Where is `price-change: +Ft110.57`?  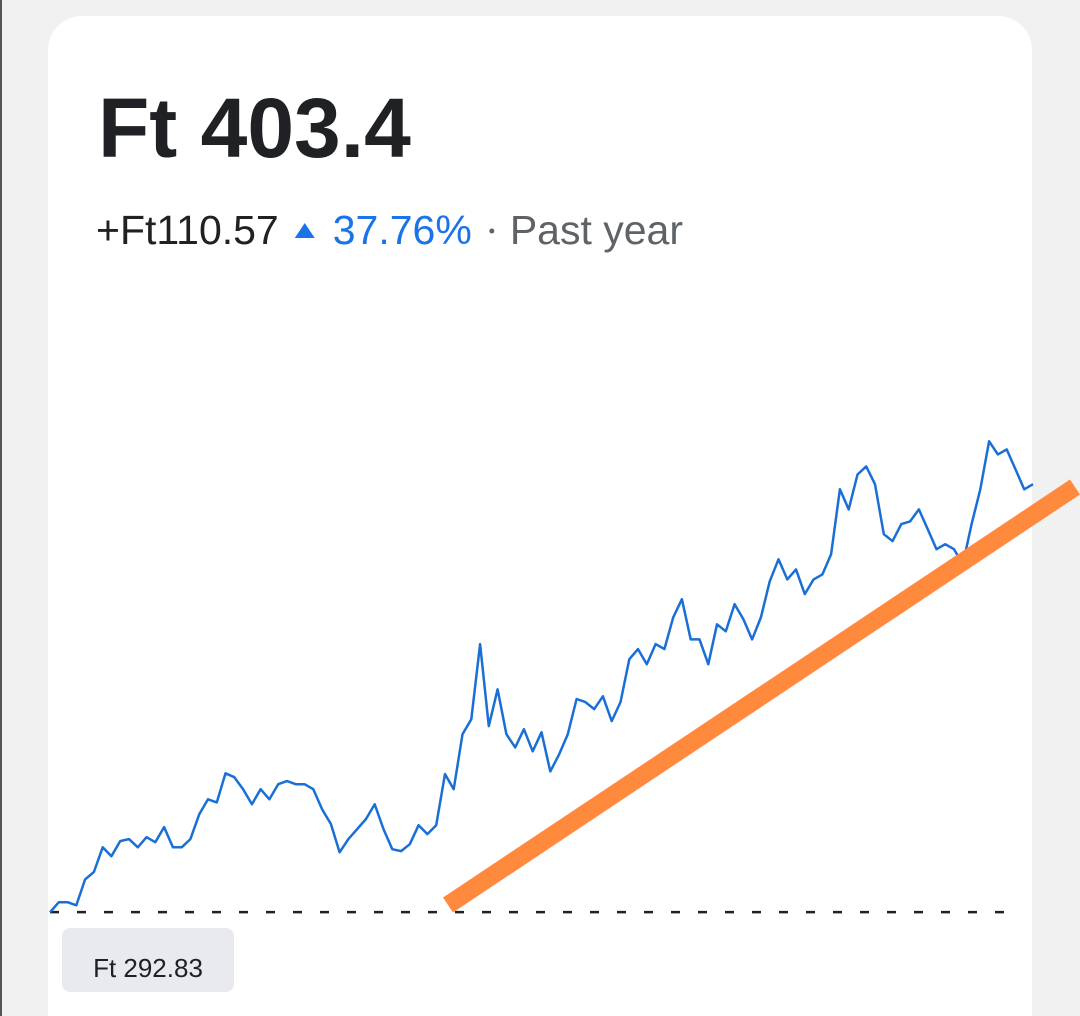 price-change: +Ft110.57 is located at coordinates (187, 230).